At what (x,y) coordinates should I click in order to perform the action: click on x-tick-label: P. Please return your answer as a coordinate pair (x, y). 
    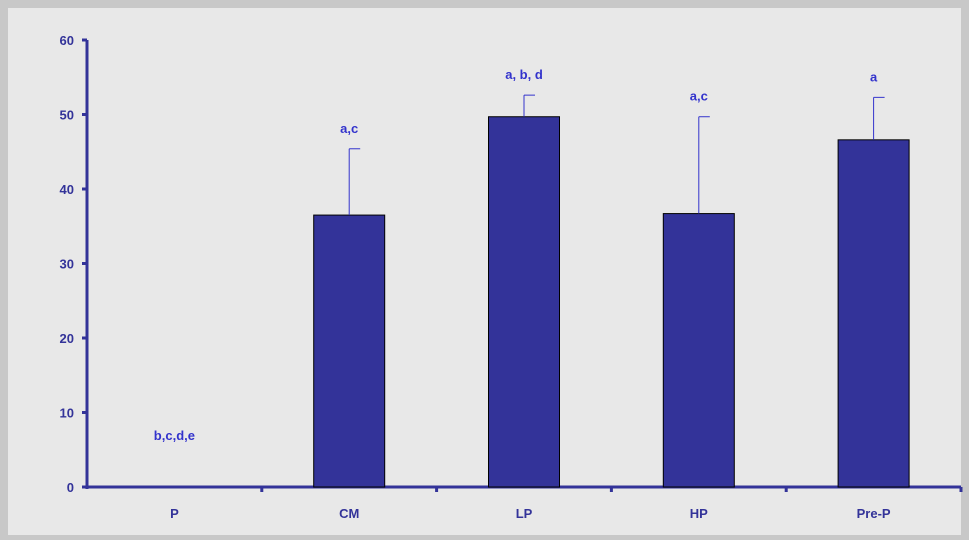
    Looking at the image, I should click on (174, 513).